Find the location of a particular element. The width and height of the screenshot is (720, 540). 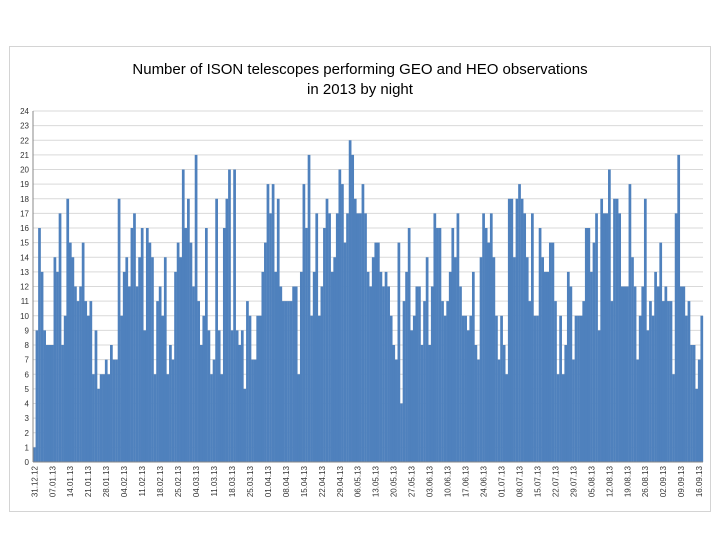

x-tick-label: 12.08.13 is located at coordinates (609, 481).